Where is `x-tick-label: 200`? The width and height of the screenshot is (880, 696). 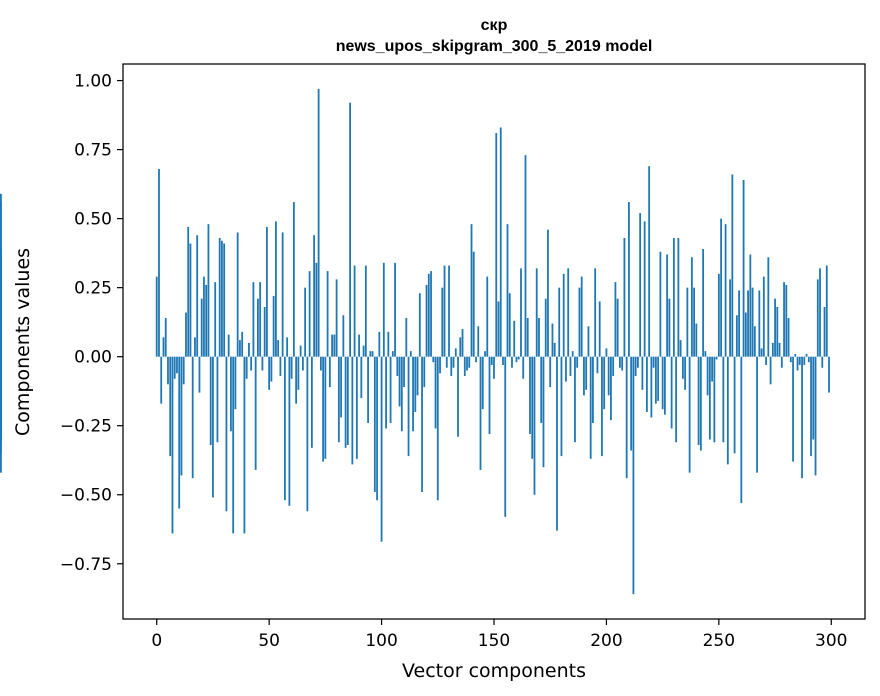 x-tick-label: 200 is located at coordinates (606, 641).